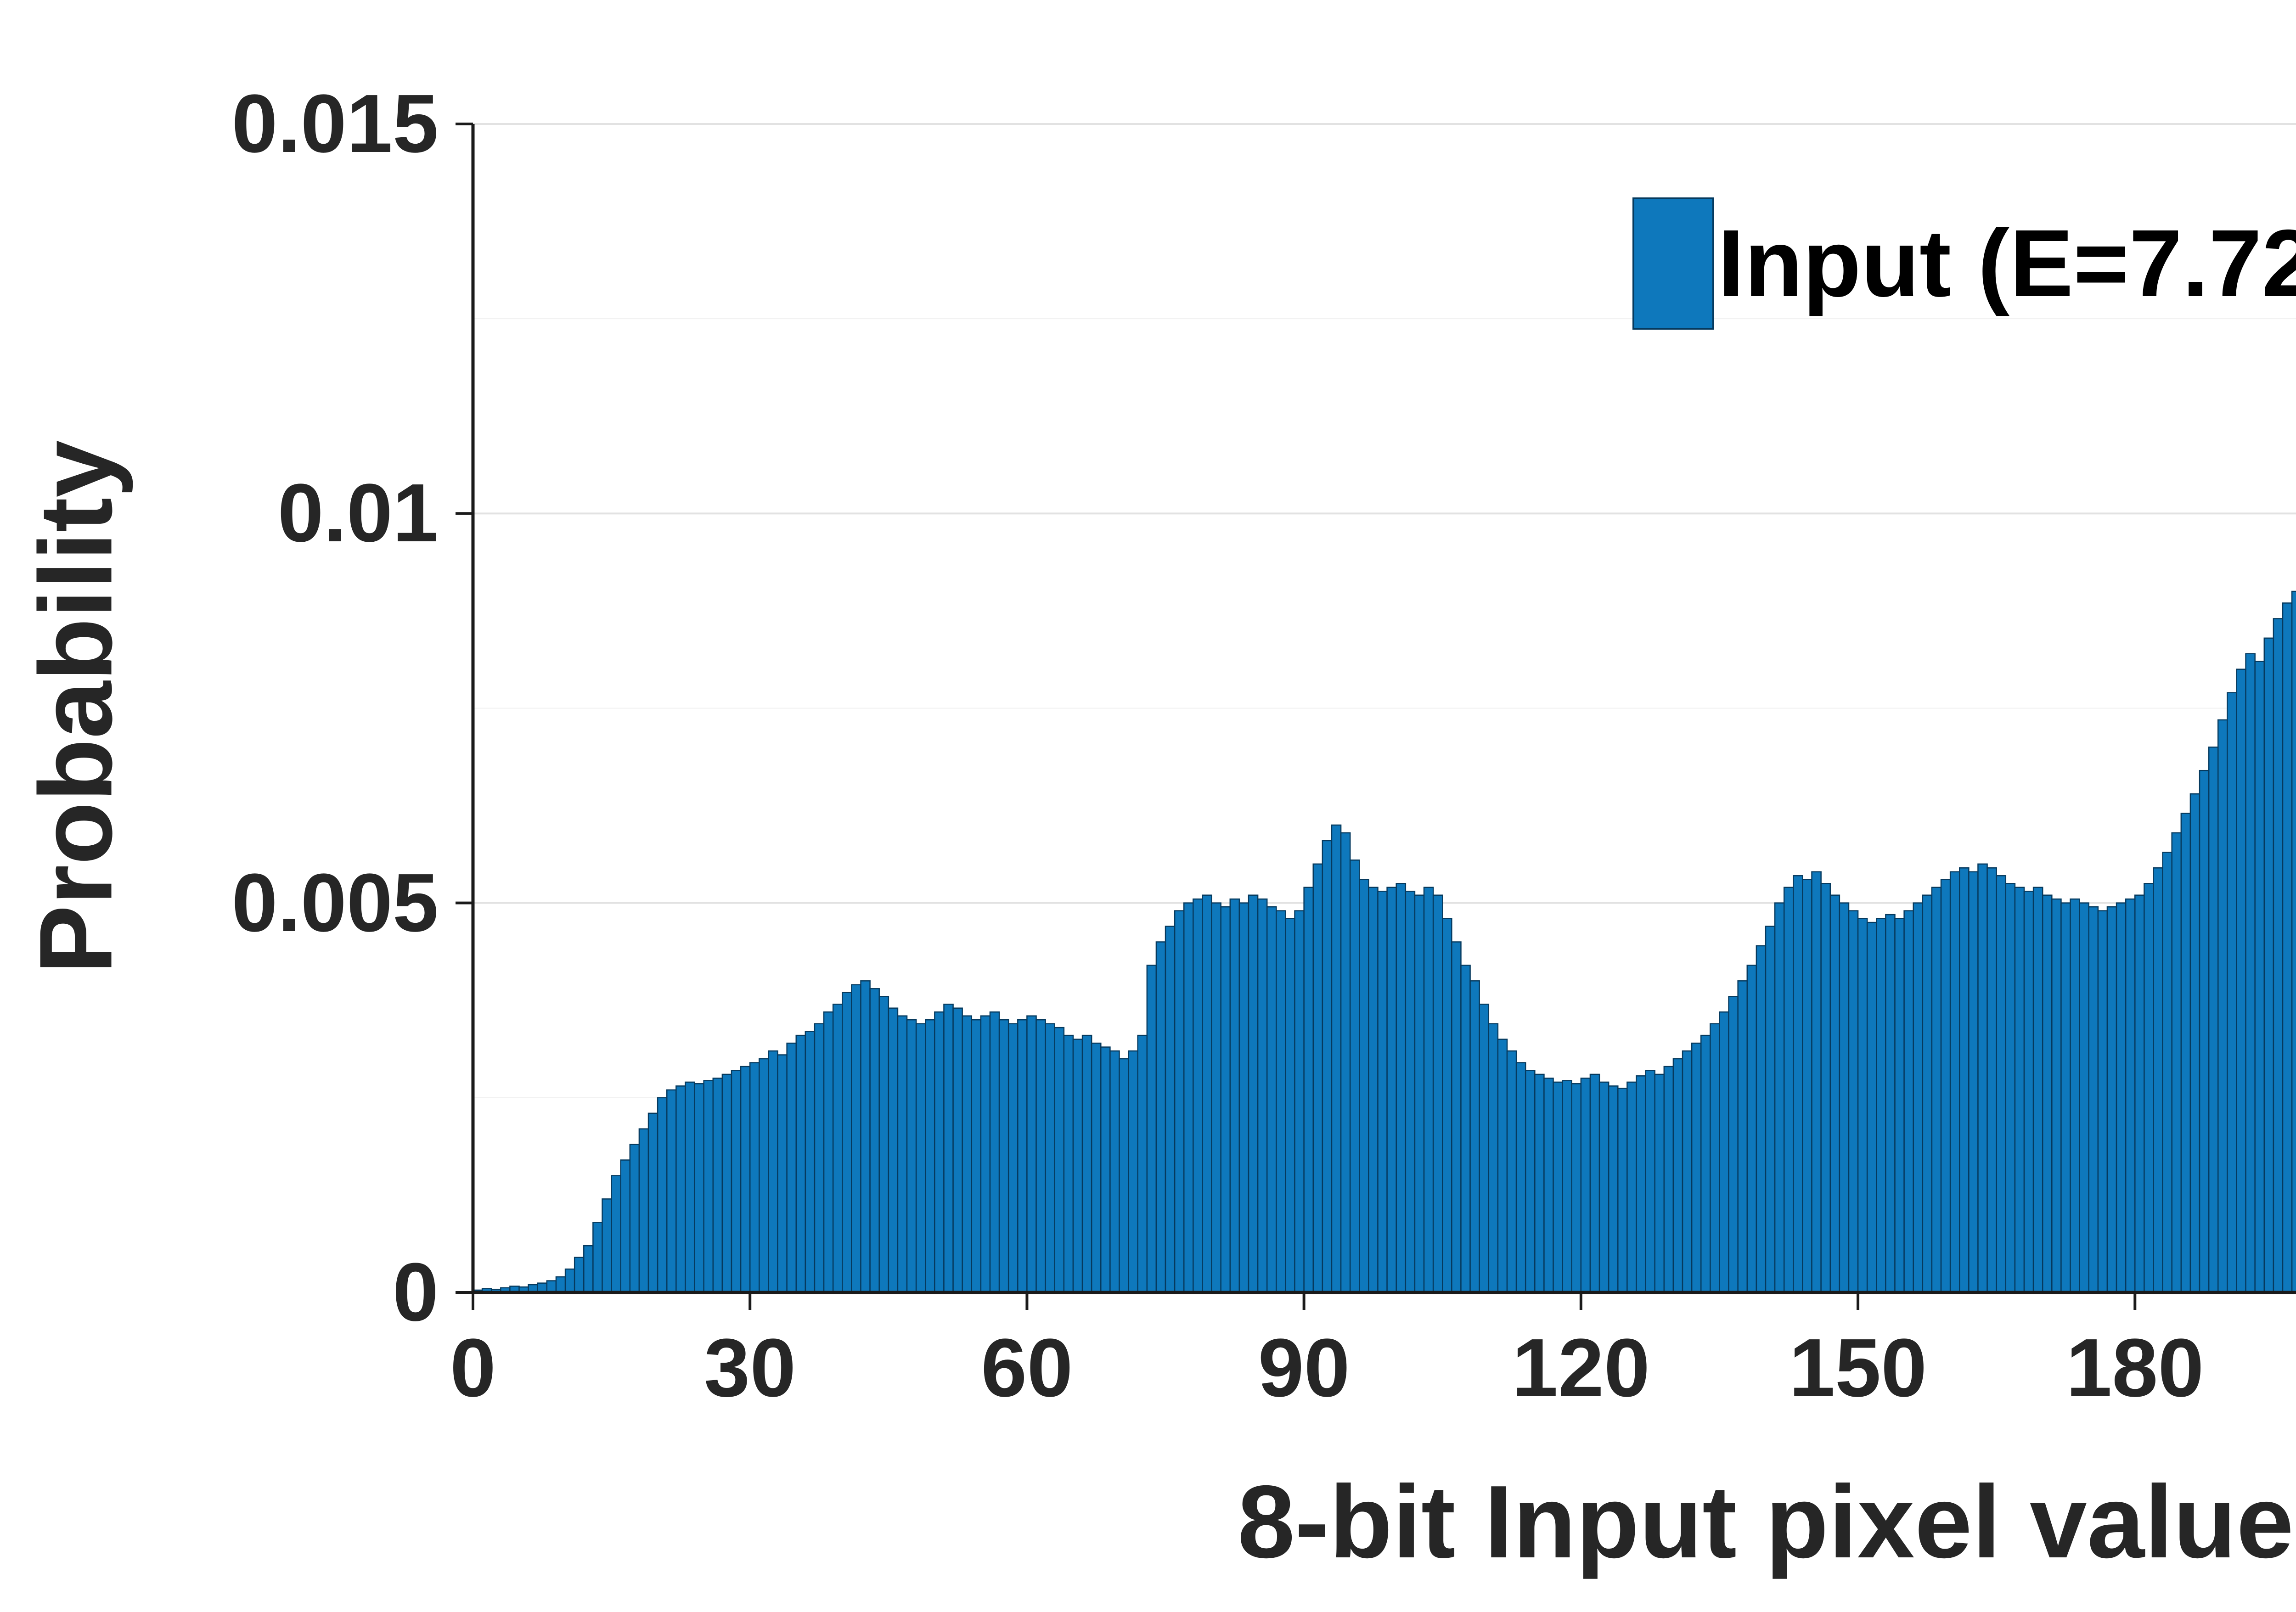  Describe the element at coordinates (473, 1368) in the screenshot. I see `x-tick-label: 0` at that location.